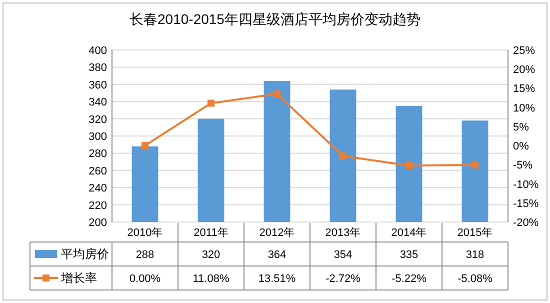  I want to click on y-tick-label: 360, so click(97, 85).